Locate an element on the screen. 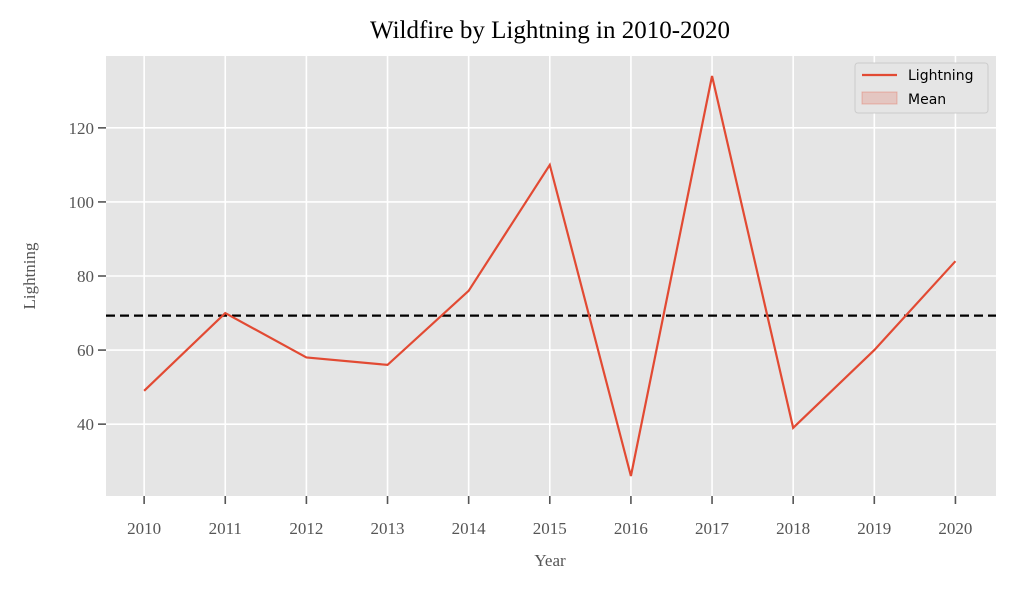 Image resolution: width=1016 pixels, height=590 pixels. legend: Lightning Mean is located at coordinates (921, 88).